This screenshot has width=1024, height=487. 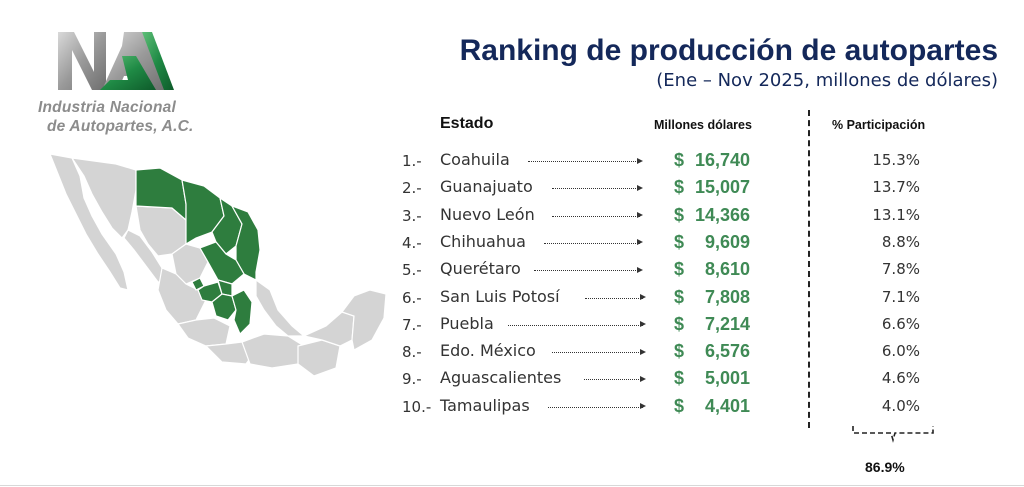 I want to click on column-header-millones: Millones dólares, so click(x=703, y=125).